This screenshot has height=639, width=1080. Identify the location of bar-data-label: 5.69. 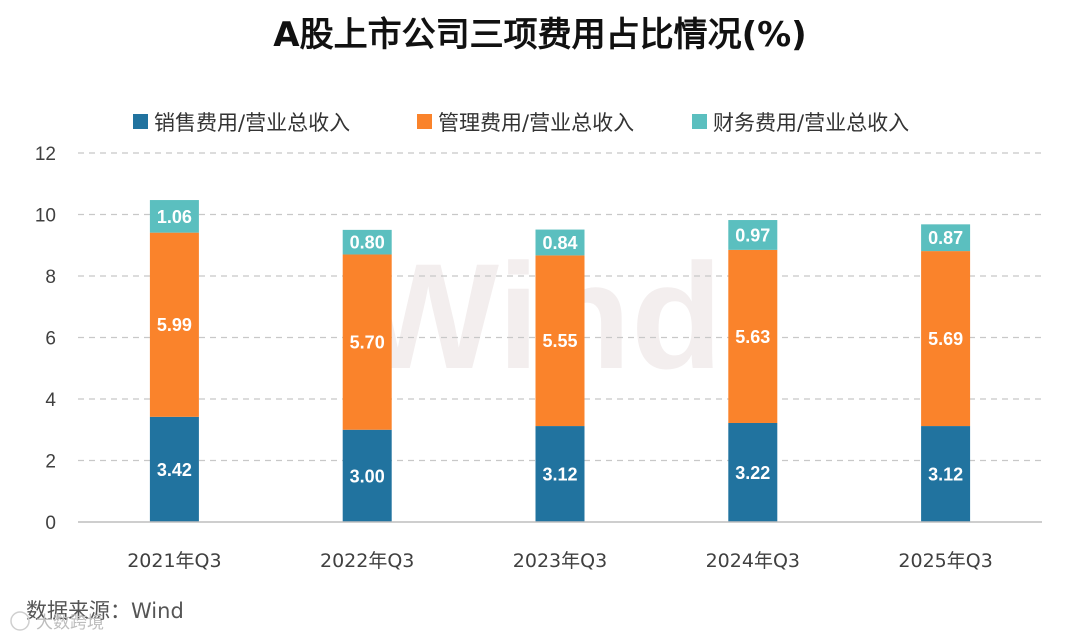
(945, 339).